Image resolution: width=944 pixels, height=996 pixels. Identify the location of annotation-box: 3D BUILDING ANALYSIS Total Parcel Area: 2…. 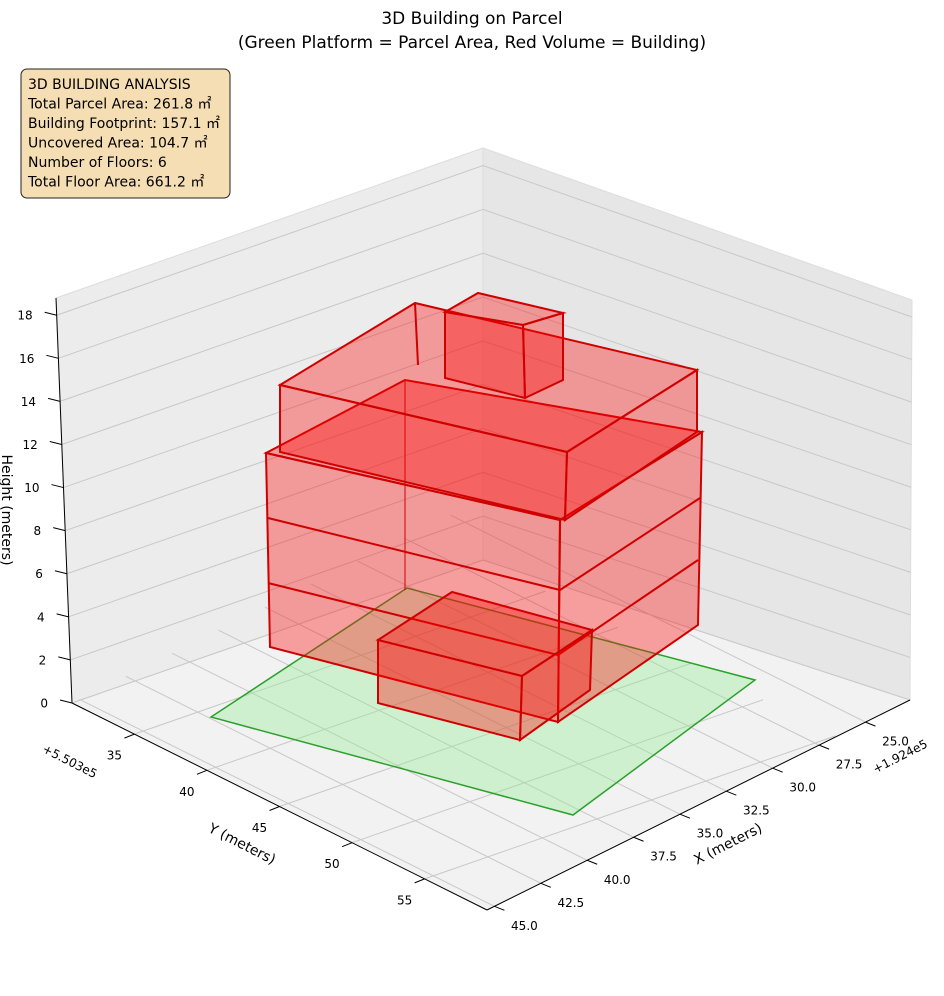
(125, 133).